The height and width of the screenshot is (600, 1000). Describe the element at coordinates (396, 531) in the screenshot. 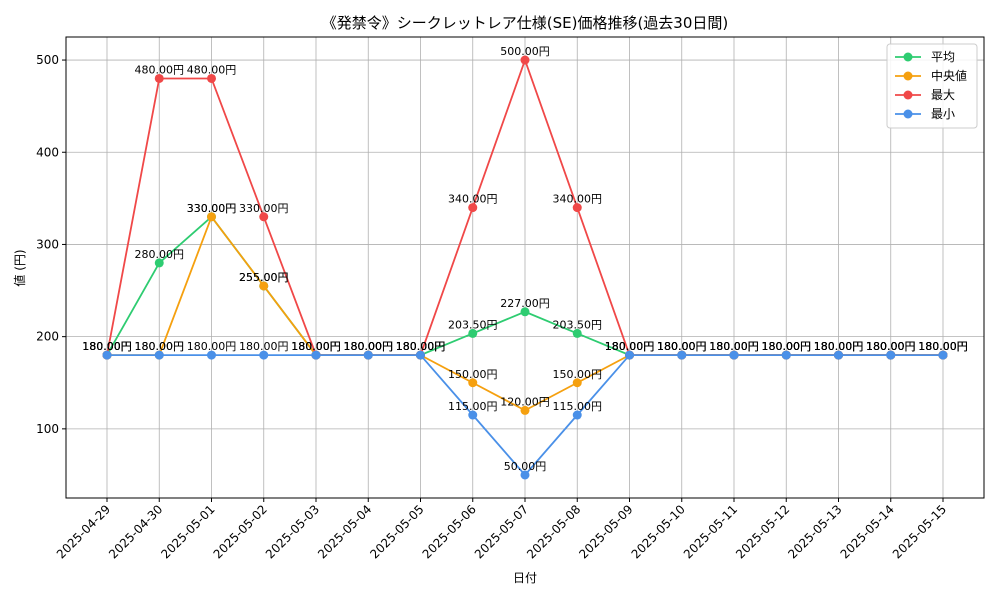

I see `x-tick-label: 2025-05-05` at that location.